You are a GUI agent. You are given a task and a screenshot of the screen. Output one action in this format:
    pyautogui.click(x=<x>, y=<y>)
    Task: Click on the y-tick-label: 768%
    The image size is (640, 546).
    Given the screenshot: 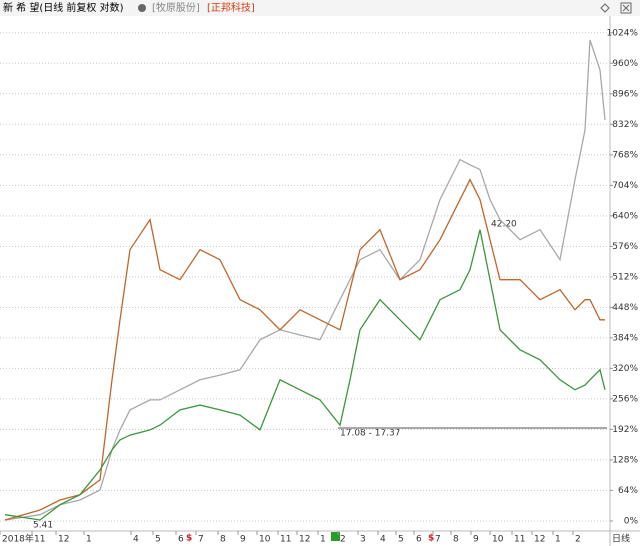 What is the action you would take?
    pyautogui.click(x=625, y=155)
    